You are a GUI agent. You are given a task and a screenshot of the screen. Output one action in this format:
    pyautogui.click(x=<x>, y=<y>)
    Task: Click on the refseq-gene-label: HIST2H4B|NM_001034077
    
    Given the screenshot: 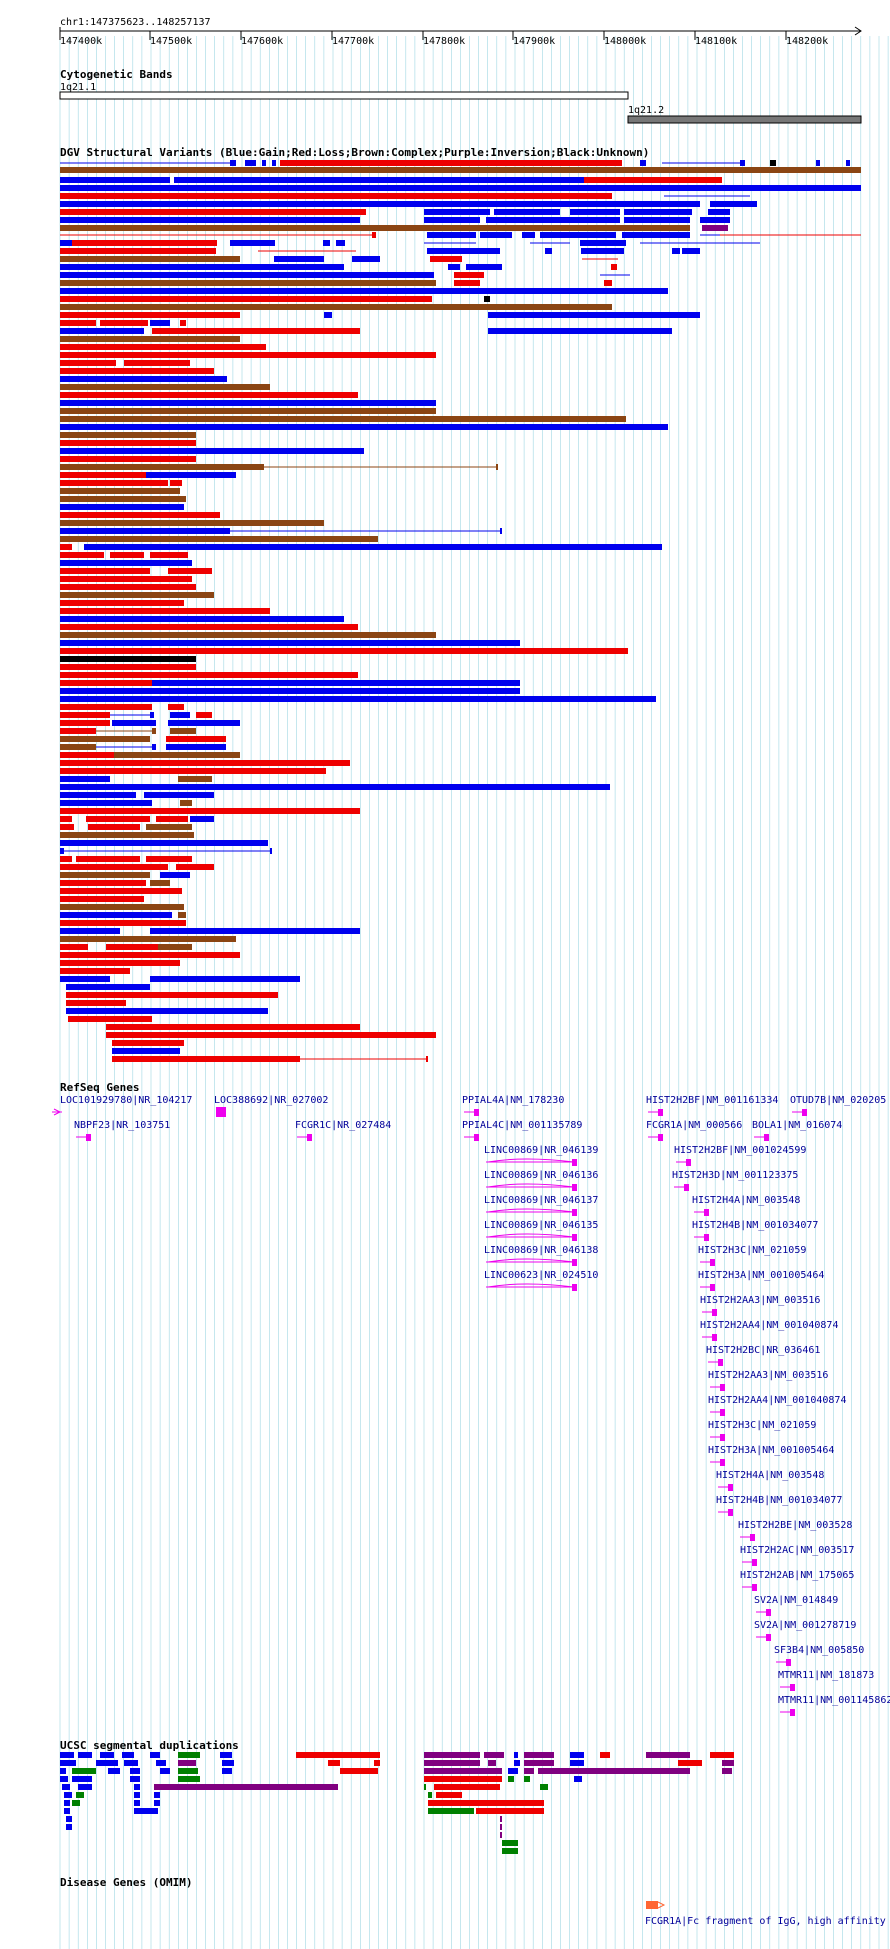 What is the action you would take?
    pyautogui.click(x=755, y=1225)
    